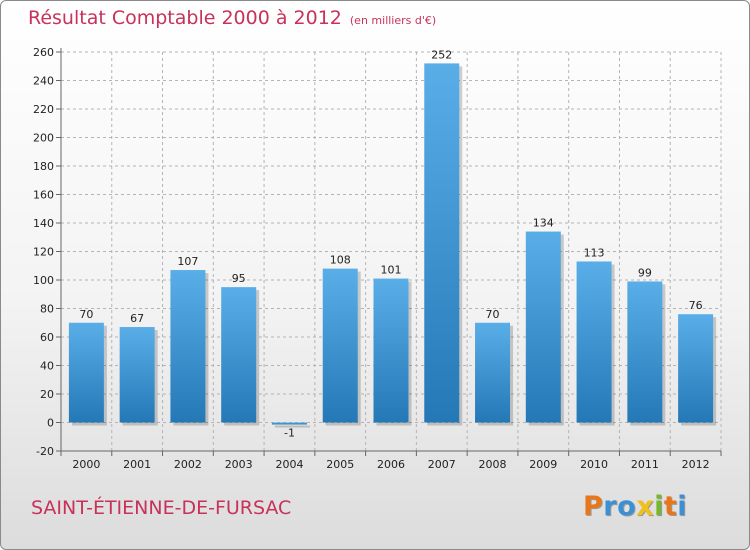 The height and width of the screenshot is (550, 750). What do you see at coordinates (340, 464) in the screenshot?
I see `x-tick-label: 2005` at bounding box center [340, 464].